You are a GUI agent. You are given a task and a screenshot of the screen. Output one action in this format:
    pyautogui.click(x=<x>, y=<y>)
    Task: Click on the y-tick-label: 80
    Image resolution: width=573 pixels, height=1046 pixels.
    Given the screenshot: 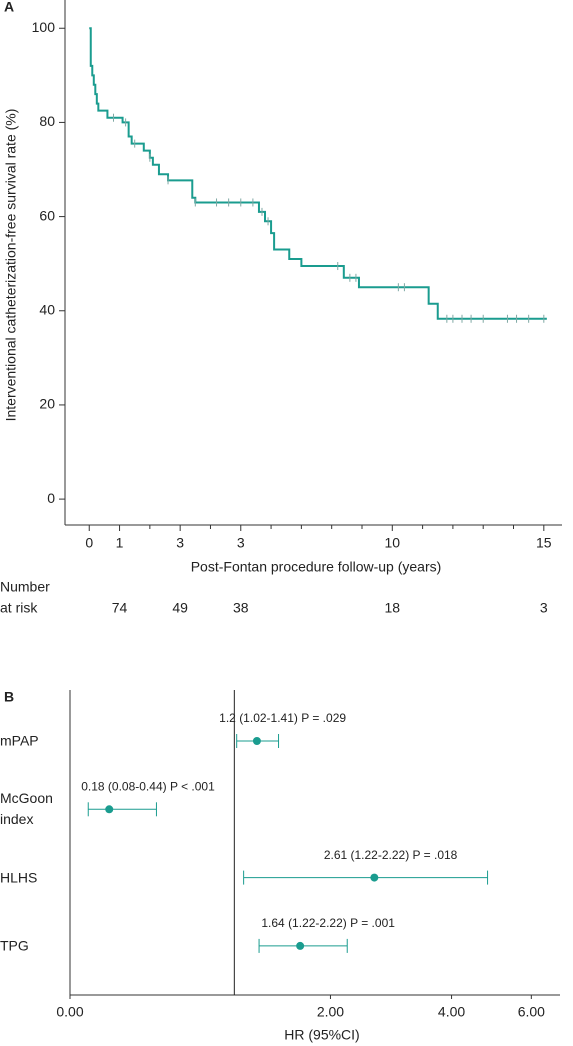 What is the action you would take?
    pyautogui.click(x=47, y=121)
    